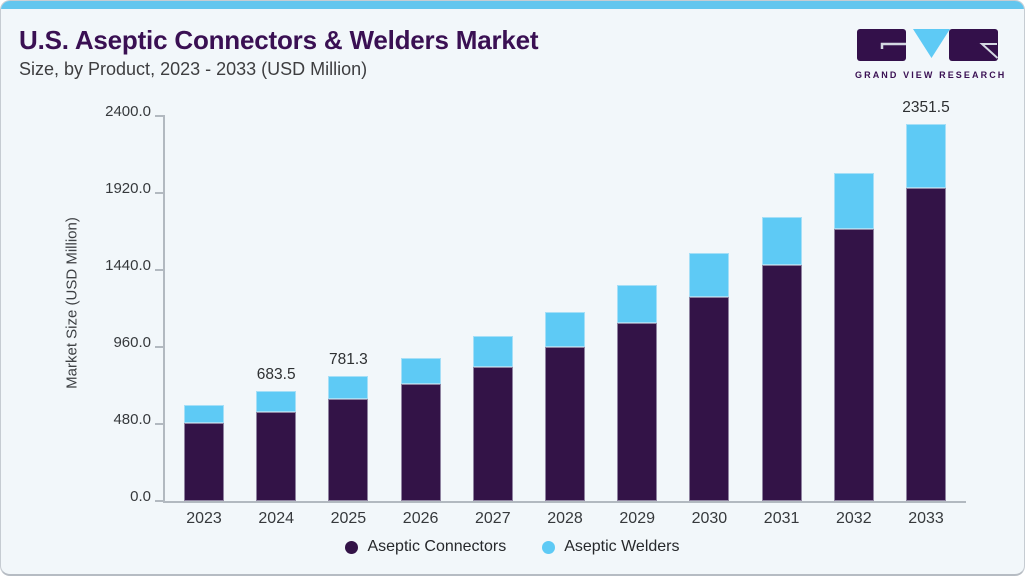 This screenshot has height=576, width=1025. I want to click on y-axis-title: Market Size (USD Million), so click(72, 303).